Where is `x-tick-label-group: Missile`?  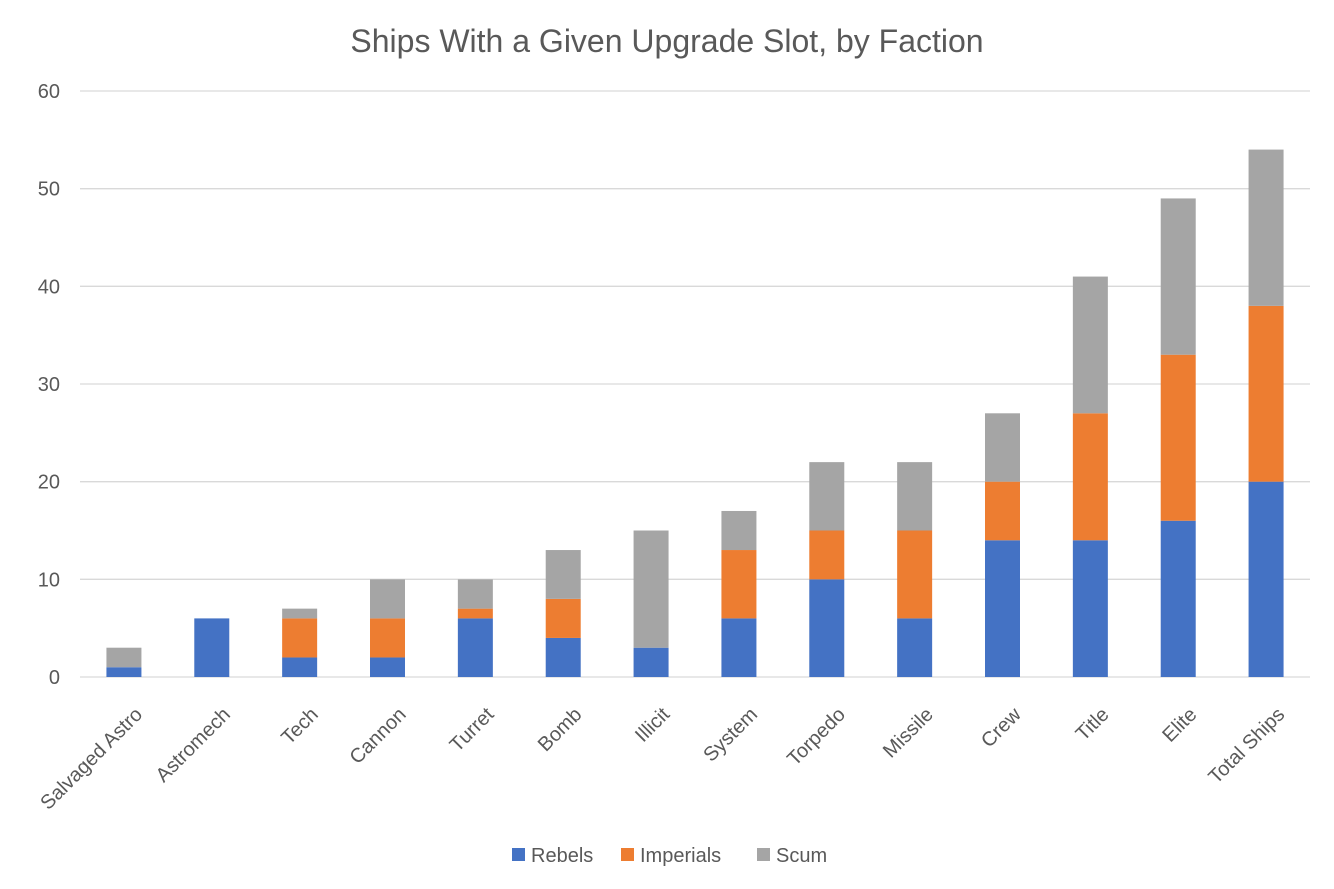
x-tick-label-group: Missile is located at coordinates (908, 733).